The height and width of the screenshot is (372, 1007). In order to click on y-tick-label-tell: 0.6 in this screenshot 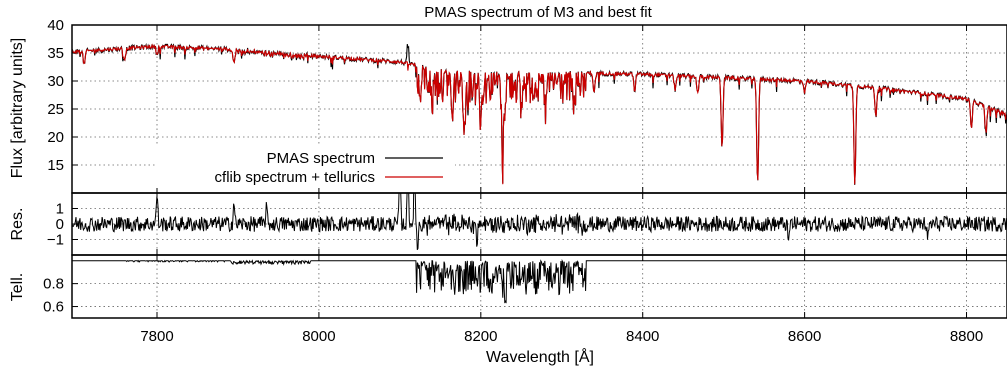, I will do `click(53, 307)`.